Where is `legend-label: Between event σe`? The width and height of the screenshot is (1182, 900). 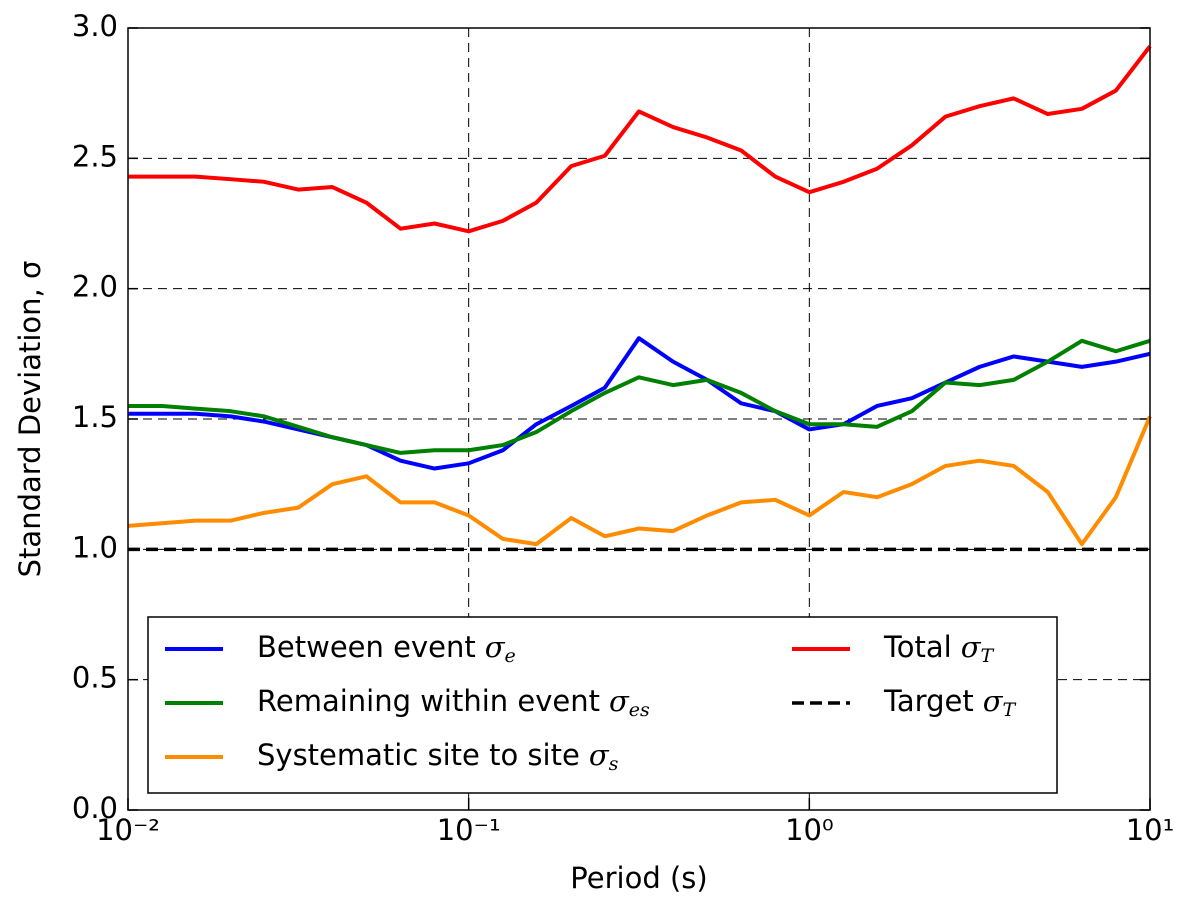
legend-label: Between event σe is located at coordinates (386, 648).